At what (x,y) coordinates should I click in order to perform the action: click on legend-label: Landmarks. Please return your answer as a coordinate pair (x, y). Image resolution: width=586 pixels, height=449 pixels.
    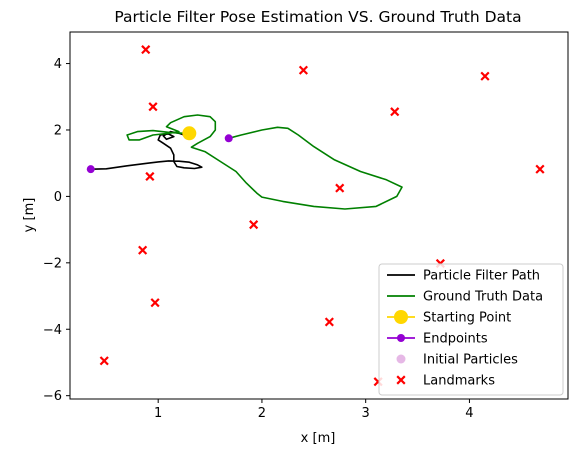
    Looking at the image, I should click on (459, 381).